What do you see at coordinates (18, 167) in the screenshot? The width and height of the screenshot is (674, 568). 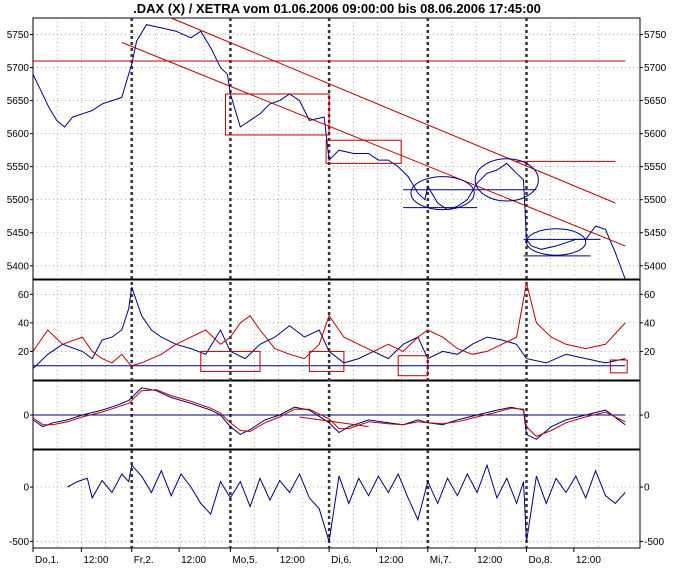 I see `y-tick-label-left: 5550` at bounding box center [18, 167].